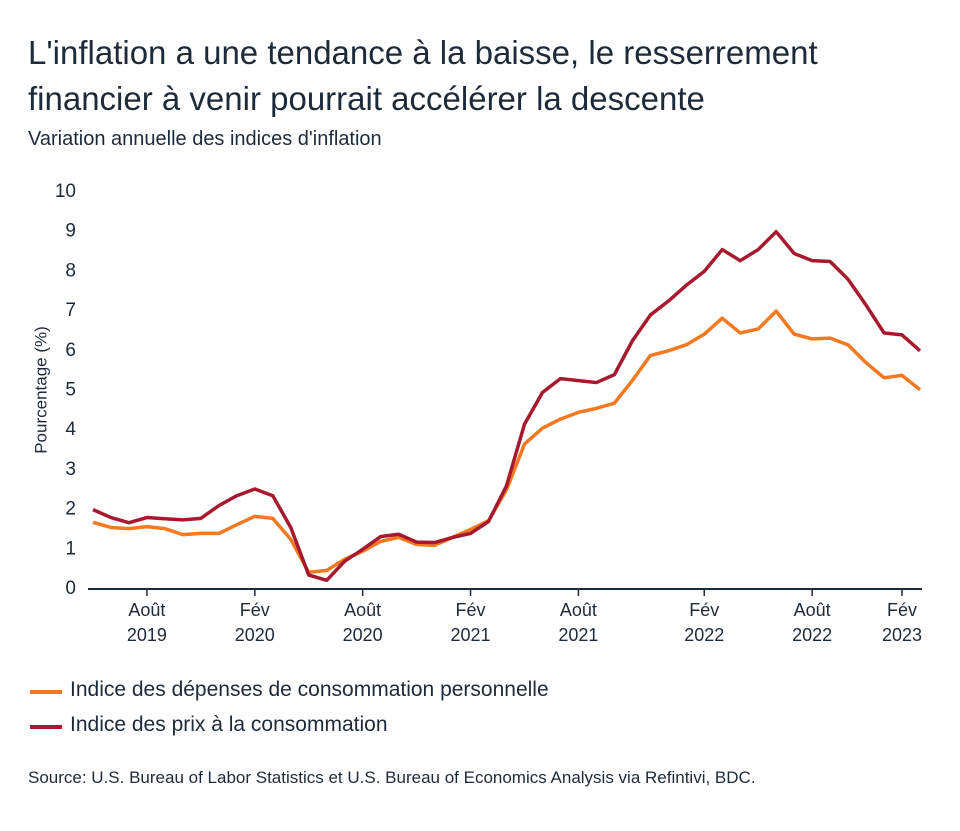 This screenshot has width=960, height=831. I want to click on x-tick-label: Fév 2023, so click(902, 622).